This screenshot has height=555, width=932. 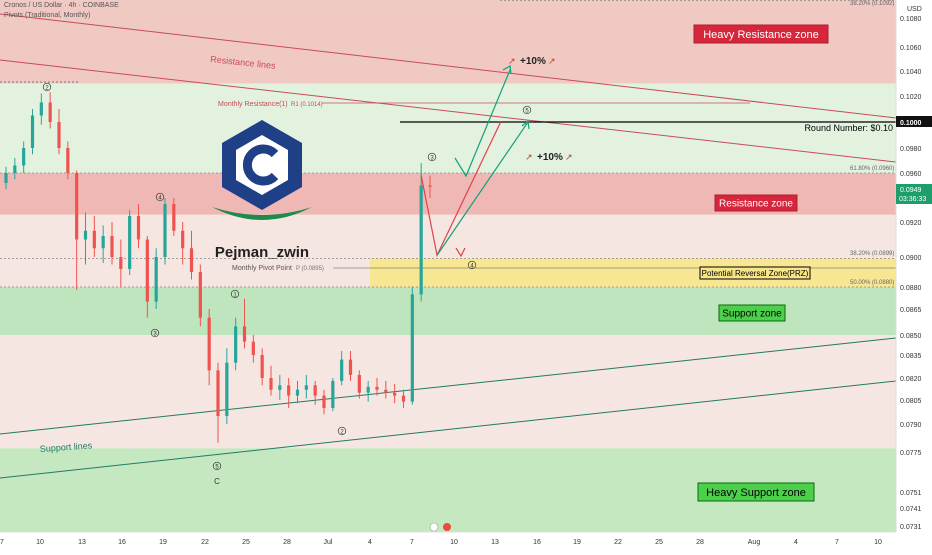 I want to click on wave-label-2-top: 2, so click(x=47, y=89).